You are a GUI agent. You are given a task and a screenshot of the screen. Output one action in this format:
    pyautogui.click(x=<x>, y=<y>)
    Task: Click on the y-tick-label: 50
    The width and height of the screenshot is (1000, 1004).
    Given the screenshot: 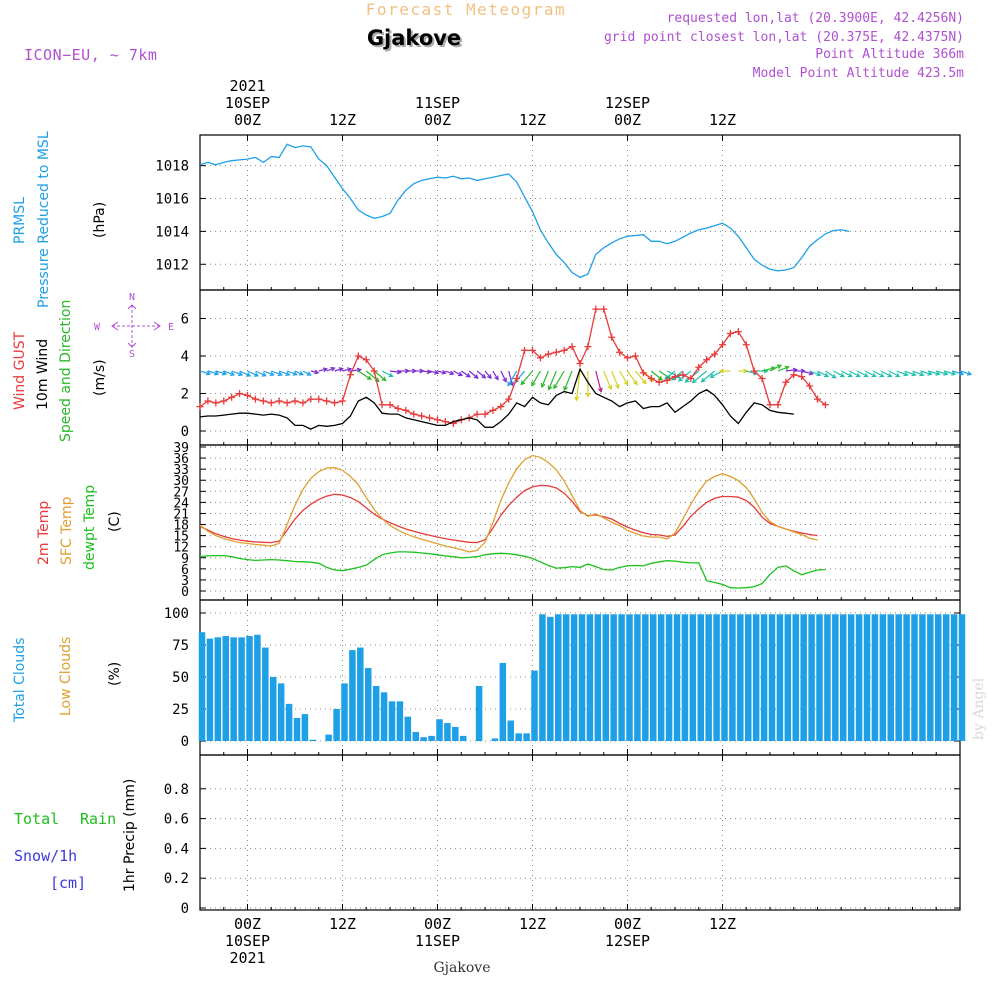 What is the action you would take?
    pyautogui.click(x=180, y=678)
    